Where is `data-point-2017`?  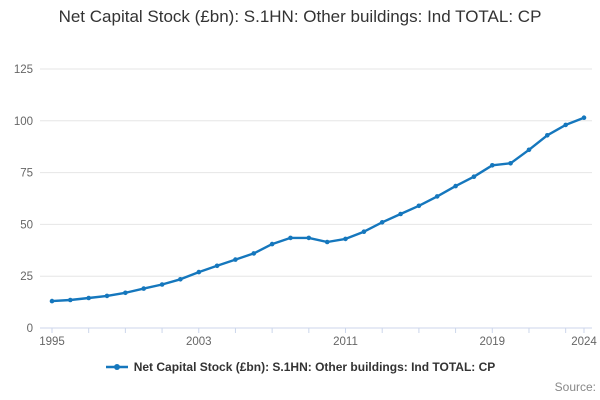
data-point-2017 is located at coordinates (455, 186).